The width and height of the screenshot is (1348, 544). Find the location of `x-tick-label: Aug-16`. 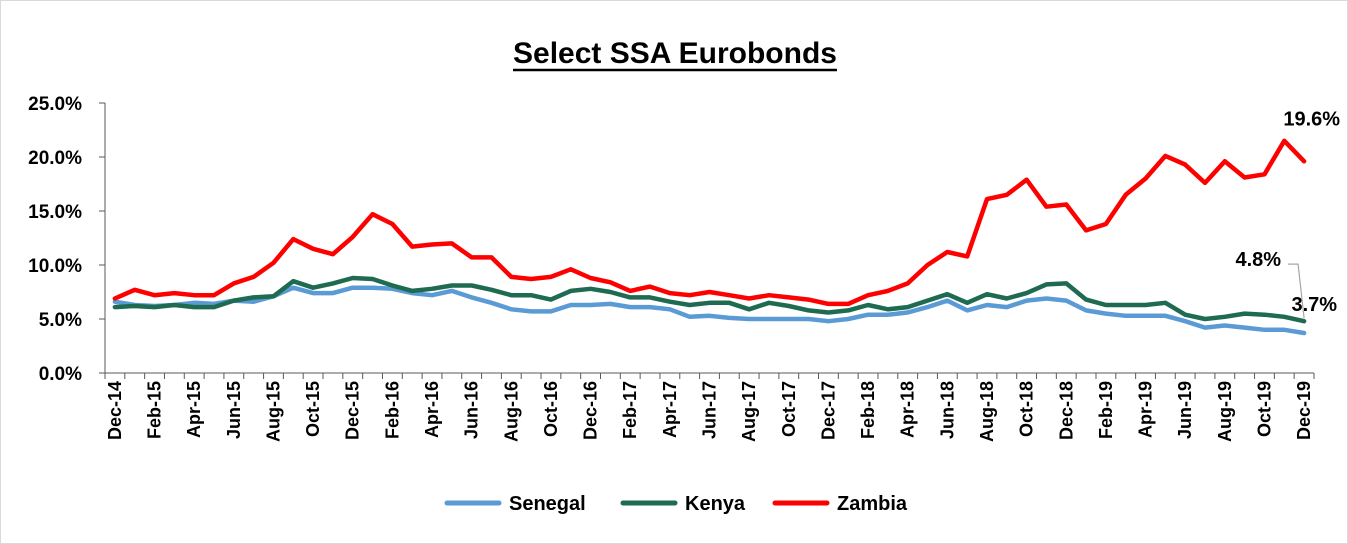

x-tick-label: Aug-16 is located at coordinates (511, 411).